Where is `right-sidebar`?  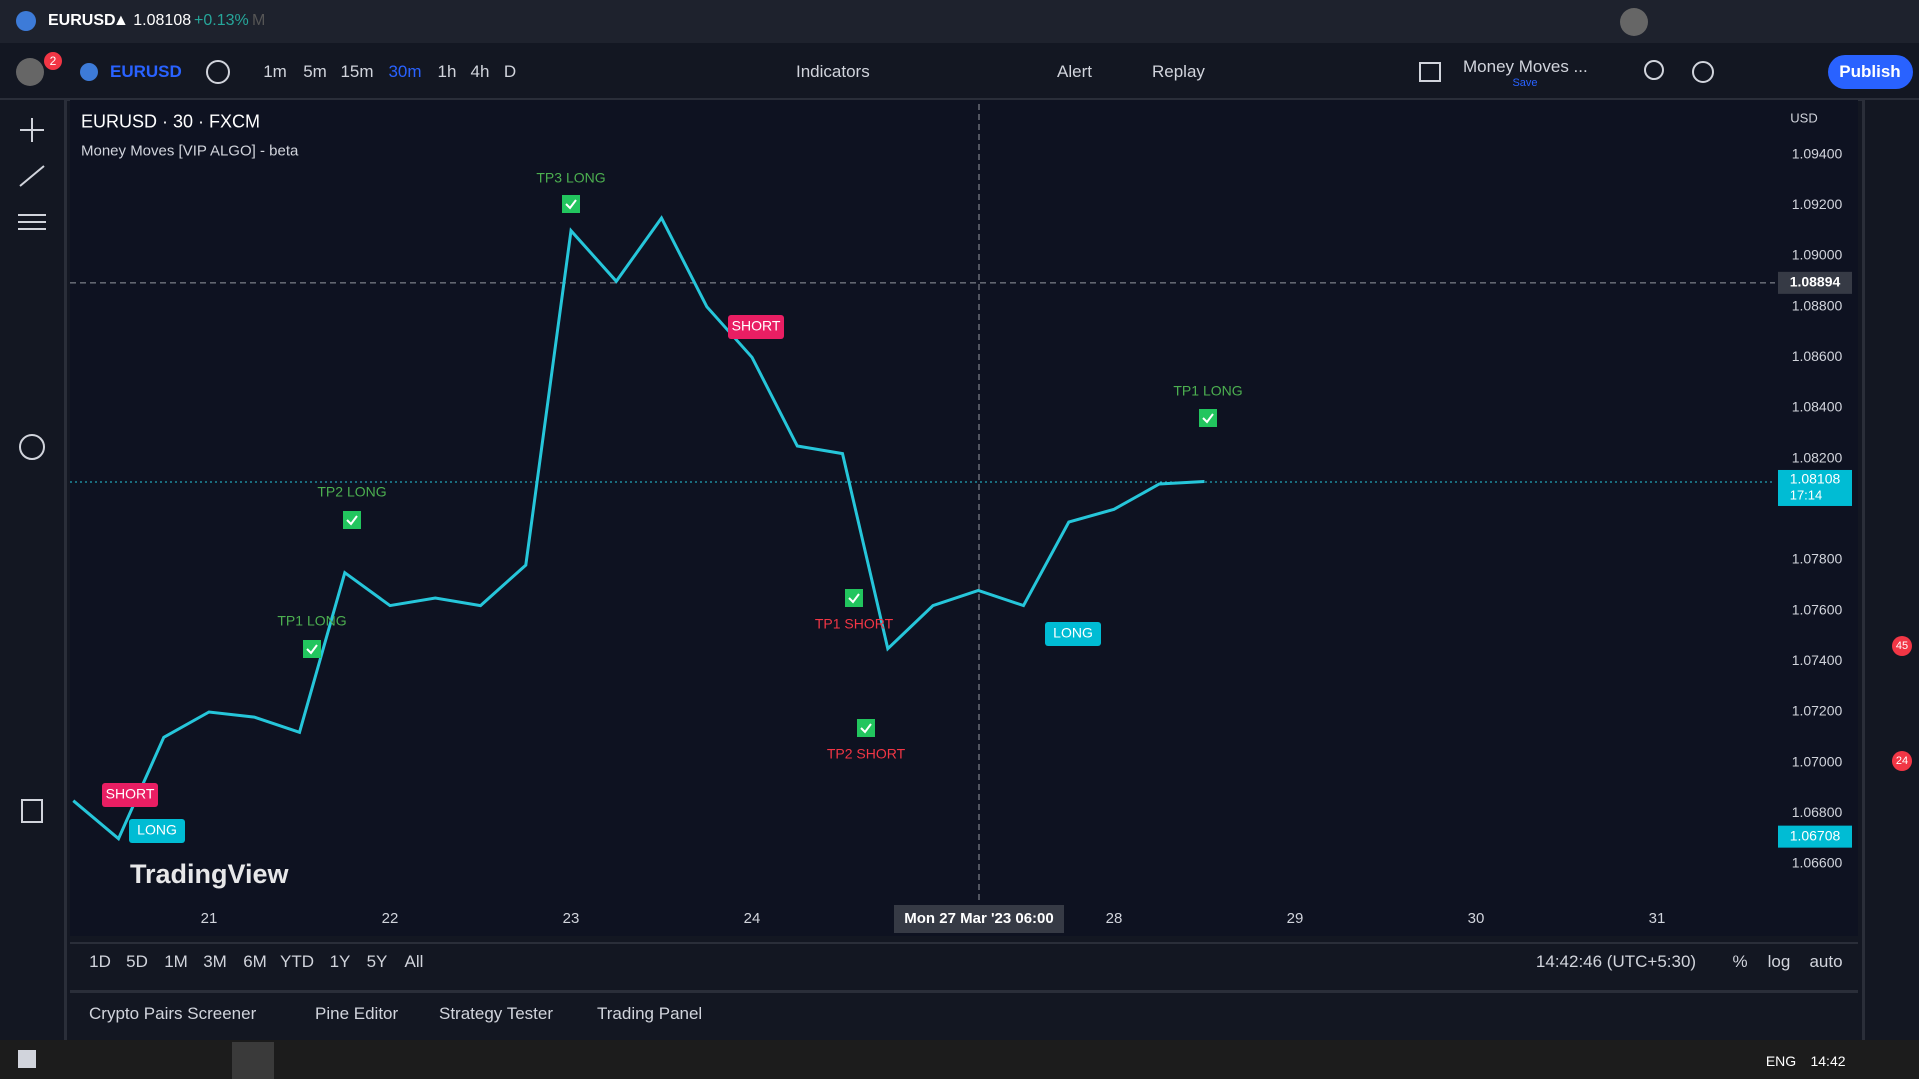 right-sidebar is located at coordinates (1890, 570).